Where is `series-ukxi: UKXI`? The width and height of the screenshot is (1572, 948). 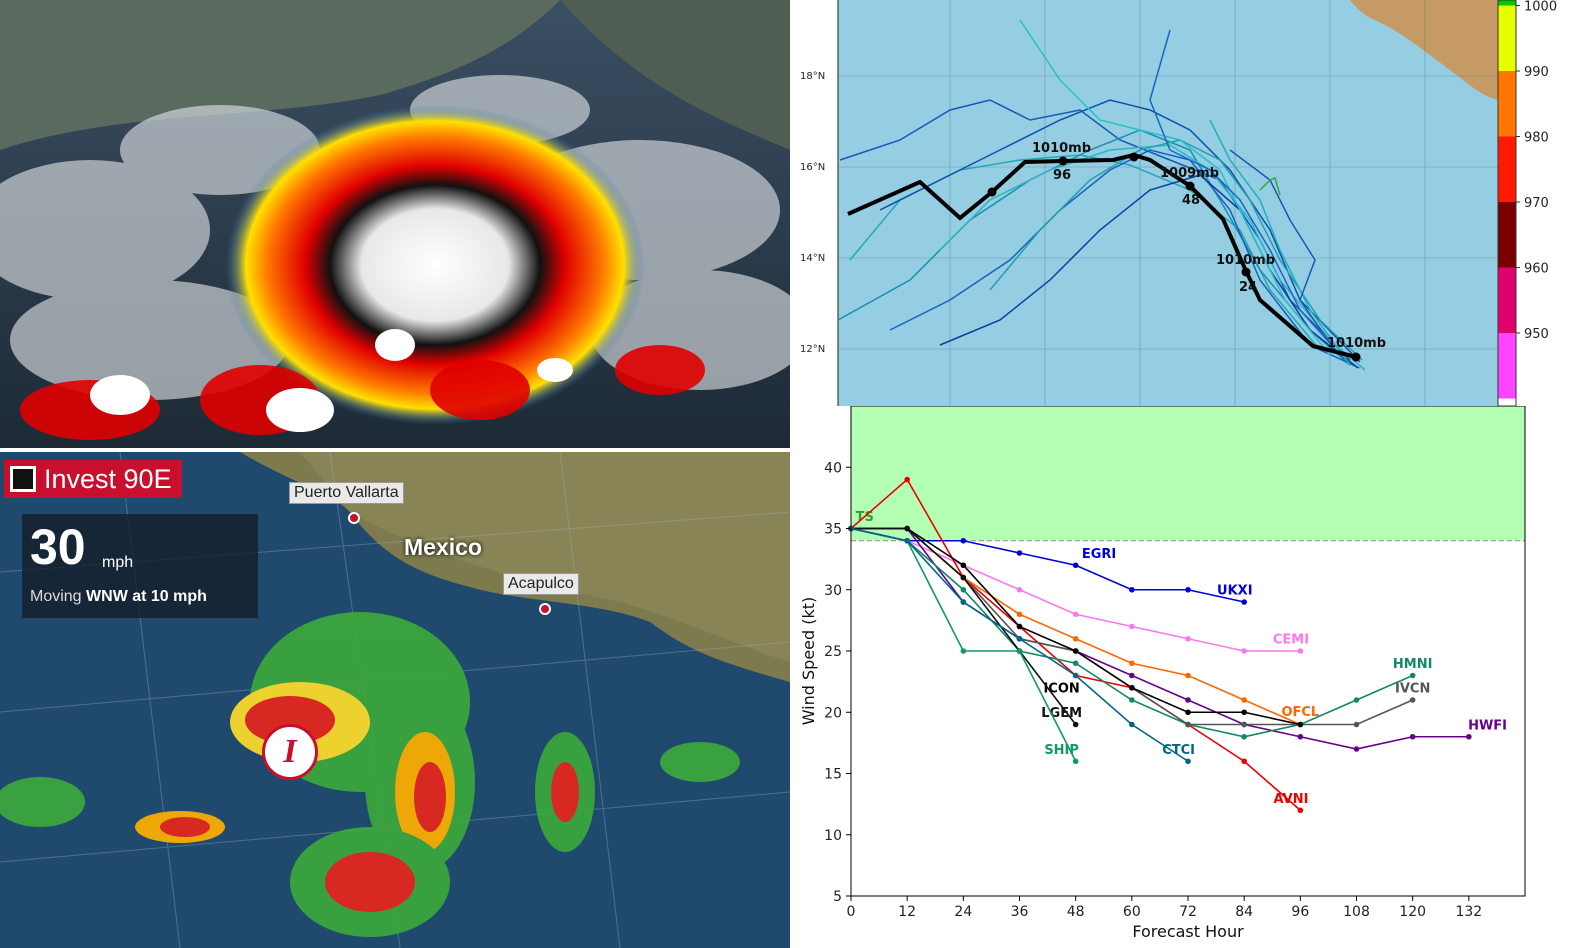
series-ukxi: UKXI is located at coordinates (1235, 591).